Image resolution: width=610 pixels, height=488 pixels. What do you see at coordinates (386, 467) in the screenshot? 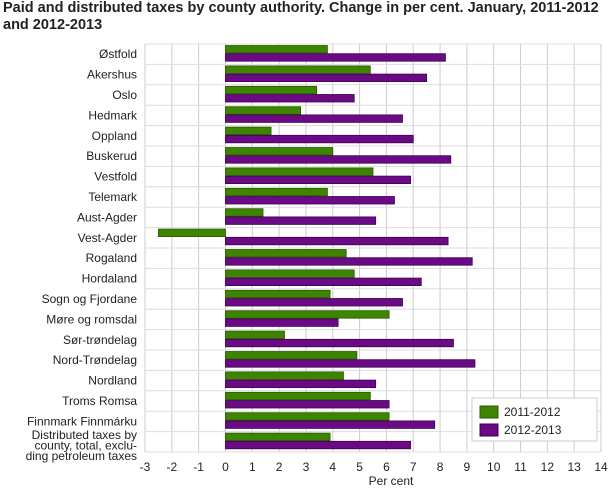
I see `x-tick-label: 6` at bounding box center [386, 467].